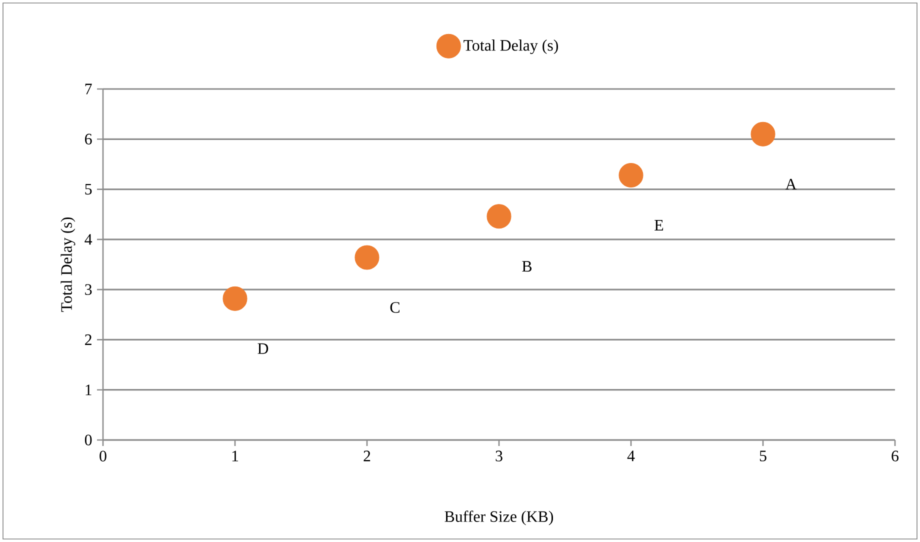  What do you see at coordinates (88, 339) in the screenshot?
I see `y-tick-label: 2` at bounding box center [88, 339].